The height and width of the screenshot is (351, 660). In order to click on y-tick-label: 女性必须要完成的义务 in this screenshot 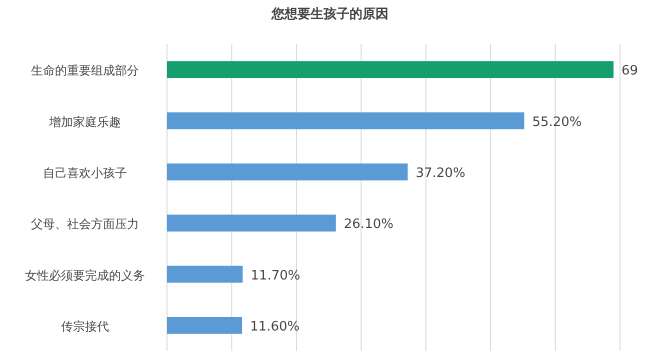, I will do `click(85, 275)`.